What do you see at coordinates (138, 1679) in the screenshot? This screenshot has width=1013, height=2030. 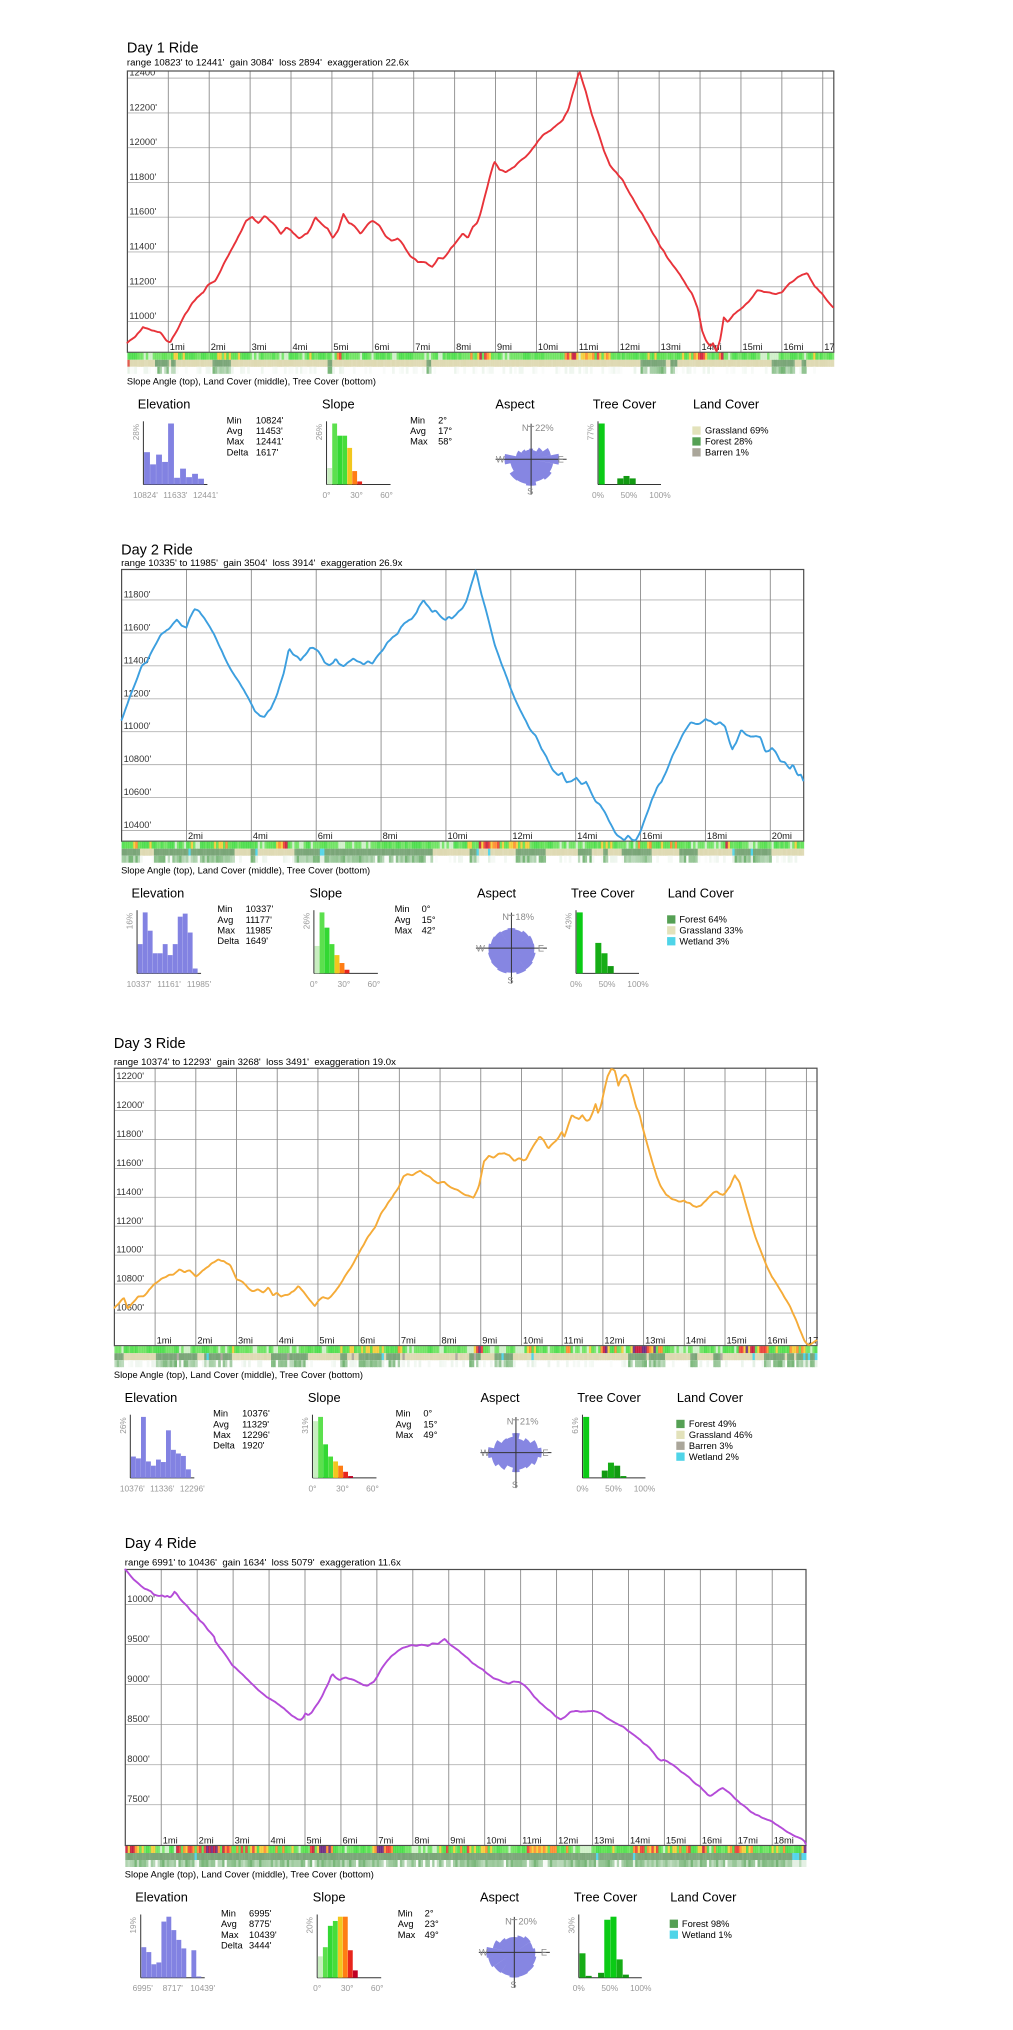 I see `svg-text: 9000'` at bounding box center [138, 1679].